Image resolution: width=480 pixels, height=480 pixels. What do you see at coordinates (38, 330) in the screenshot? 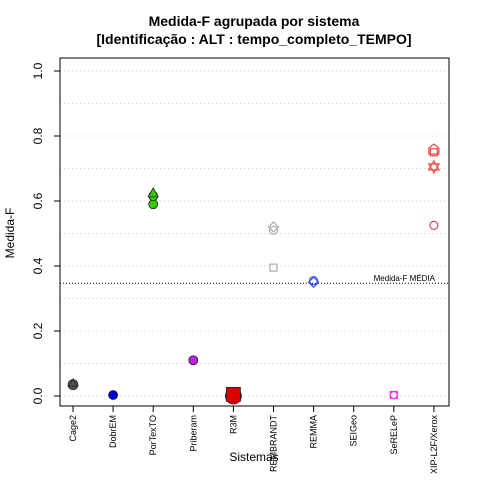
I see `y-tick-label: 0.2` at bounding box center [38, 330].